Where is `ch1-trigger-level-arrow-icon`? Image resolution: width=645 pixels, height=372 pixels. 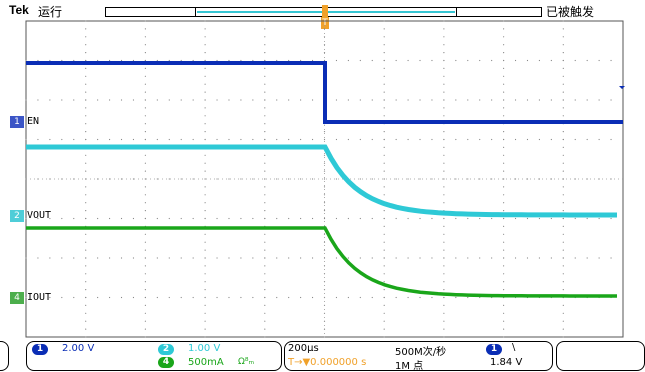
ch1-trigger-level-arrow-icon is located at coordinates (622, 86).